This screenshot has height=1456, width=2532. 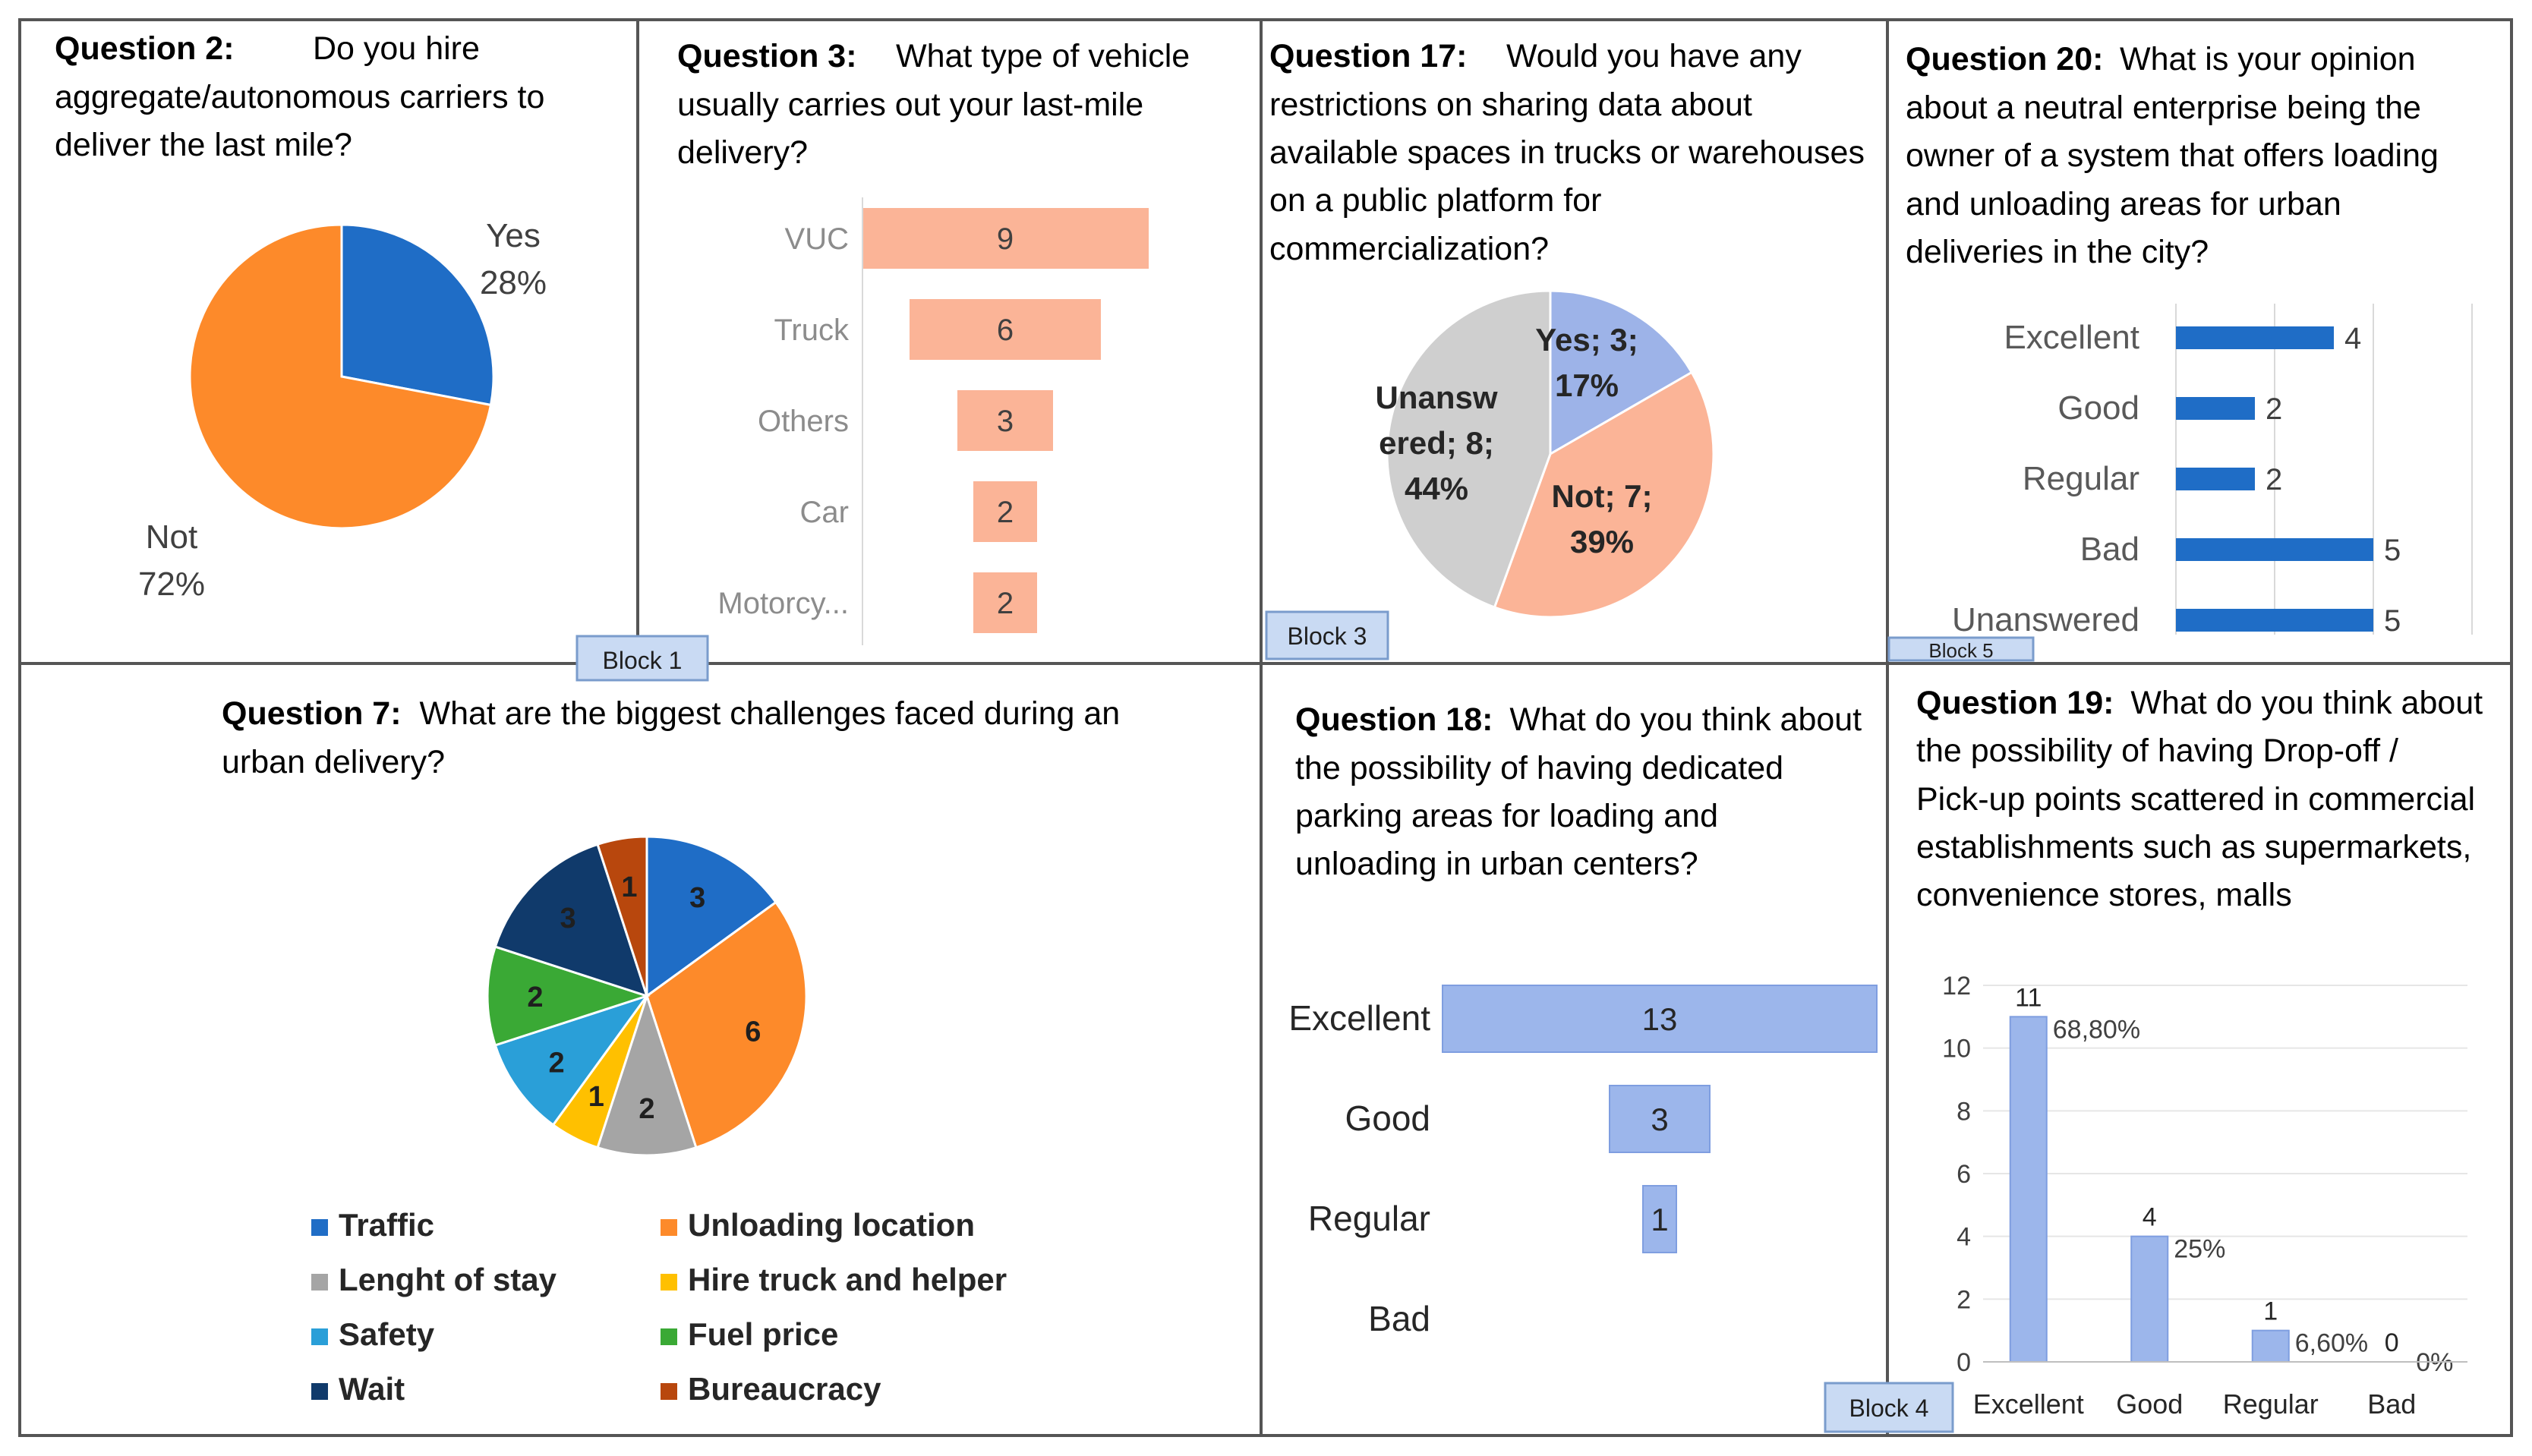 What do you see at coordinates (1436, 443) in the screenshot?
I see `q17-label-unanswered-2: ered; 8;` at bounding box center [1436, 443].